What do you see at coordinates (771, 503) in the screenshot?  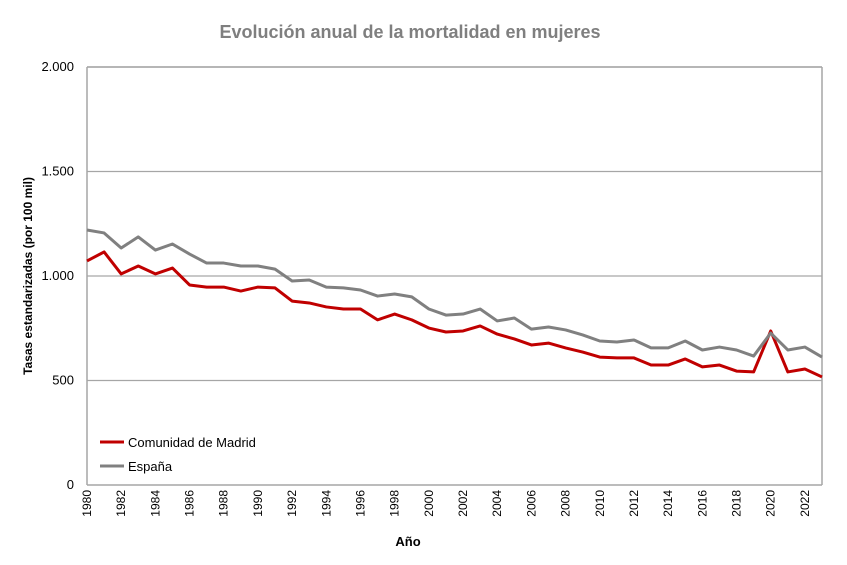 I see `x-tick-label: 2020` at bounding box center [771, 503].